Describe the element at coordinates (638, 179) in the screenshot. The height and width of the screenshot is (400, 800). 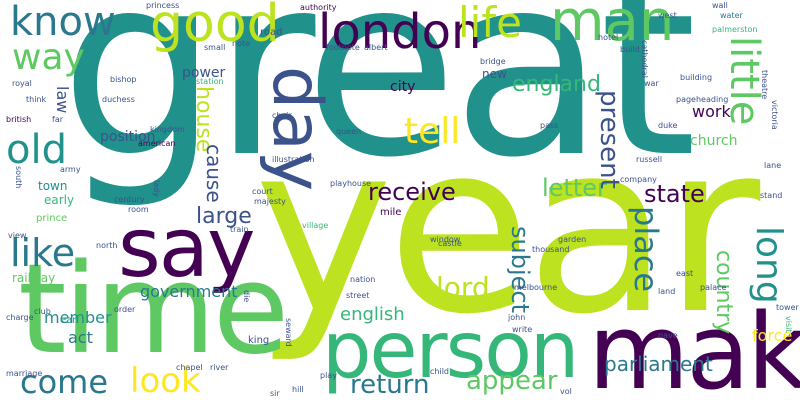
I see `word-company: company` at that location.